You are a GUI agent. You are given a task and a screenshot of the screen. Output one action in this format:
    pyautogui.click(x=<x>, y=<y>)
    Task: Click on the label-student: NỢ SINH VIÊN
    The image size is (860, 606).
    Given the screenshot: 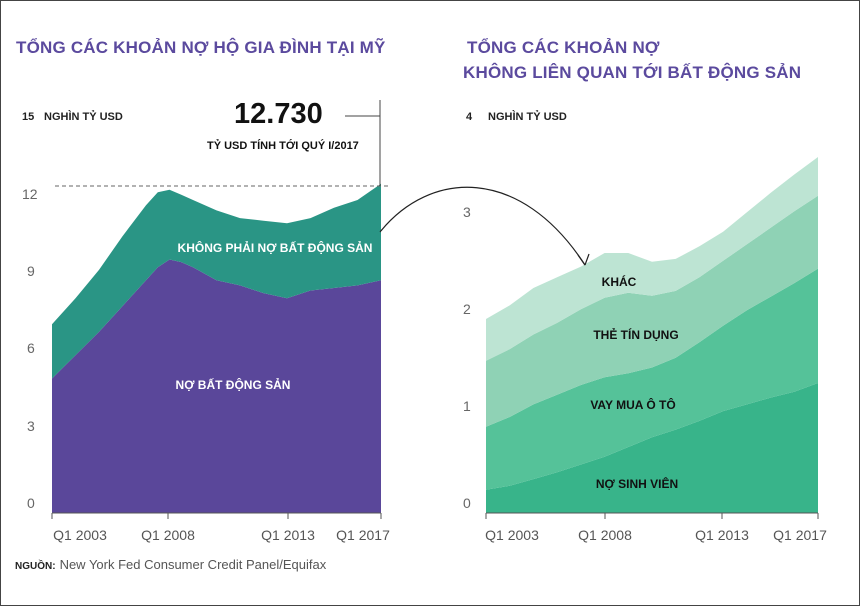 What is the action you would take?
    pyautogui.click(x=637, y=484)
    